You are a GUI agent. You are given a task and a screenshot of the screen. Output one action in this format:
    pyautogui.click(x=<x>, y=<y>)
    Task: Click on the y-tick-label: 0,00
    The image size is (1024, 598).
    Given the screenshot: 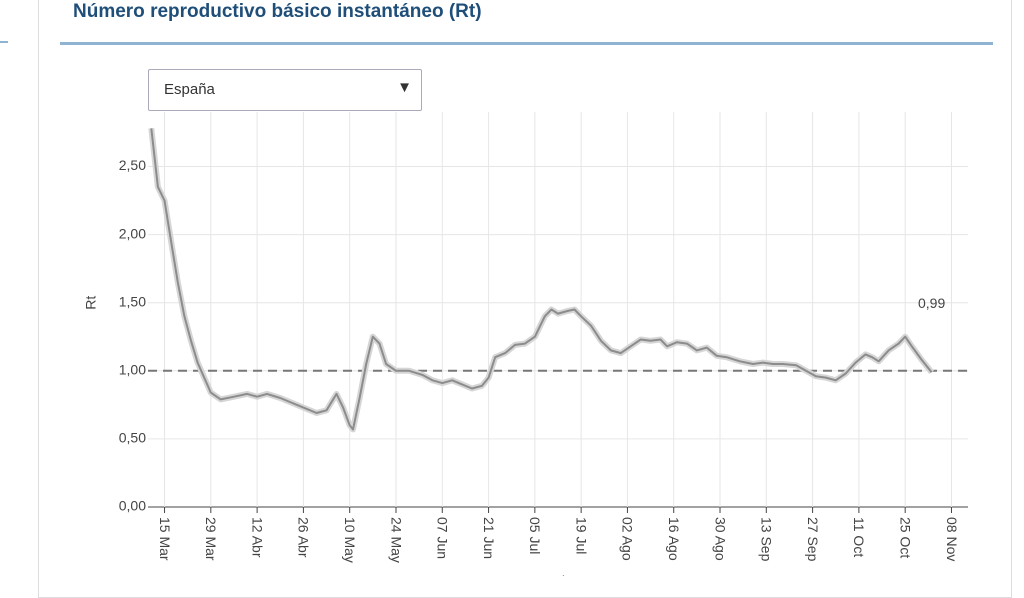 What is the action you would take?
    pyautogui.click(x=132, y=506)
    